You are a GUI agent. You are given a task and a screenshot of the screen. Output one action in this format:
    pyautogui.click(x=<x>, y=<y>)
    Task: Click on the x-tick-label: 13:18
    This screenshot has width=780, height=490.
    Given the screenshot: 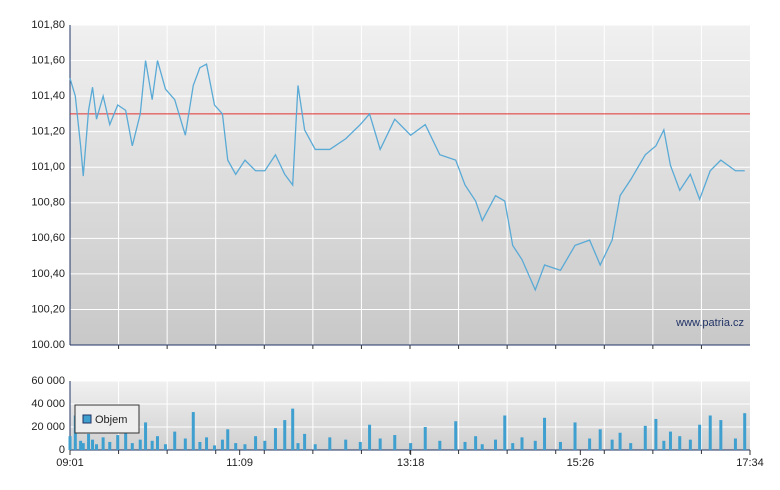 What is the action you would take?
    pyautogui.click(x=411, y=463)
    